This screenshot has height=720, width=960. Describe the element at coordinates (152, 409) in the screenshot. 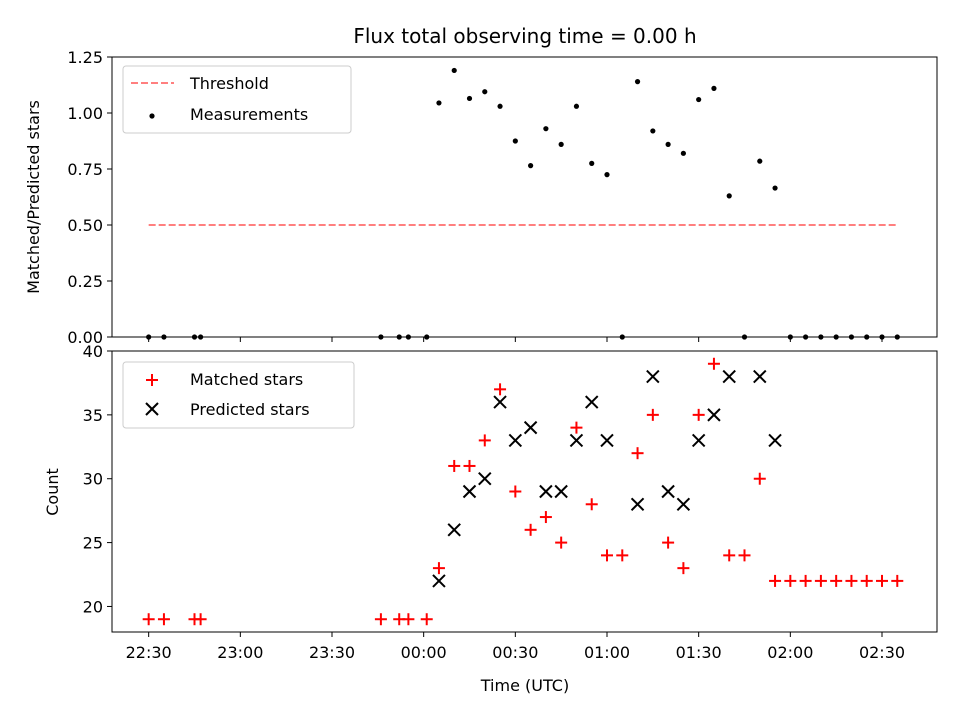

I see `predicted-legend-swatch` at that location.